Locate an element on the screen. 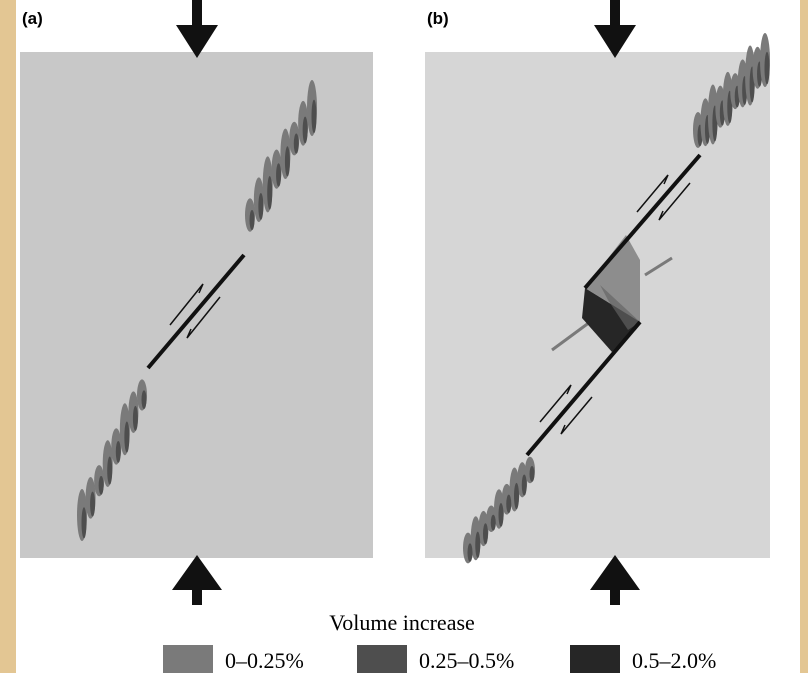 The width and height of the screenshot is (808, 673). legend-label: 0.25–0.5% is located at coordinates (466, 660).